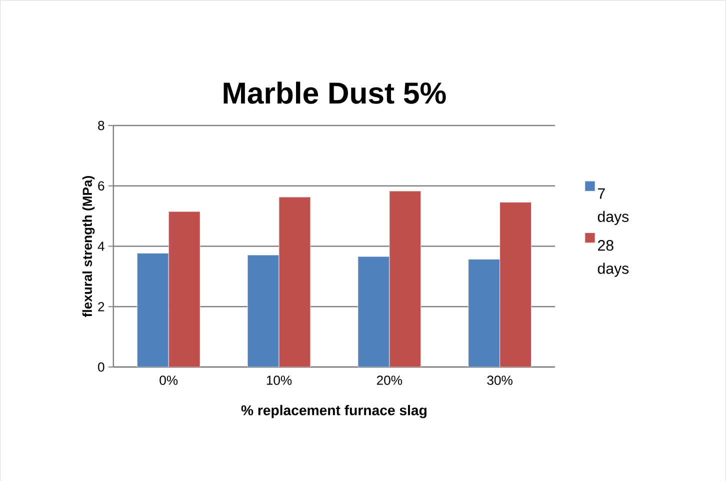 This screenshot has height=481, width=726. Describe the element at coordinates (101, 185) in the screenshot. I see `y-tick-label: 6` at that location.